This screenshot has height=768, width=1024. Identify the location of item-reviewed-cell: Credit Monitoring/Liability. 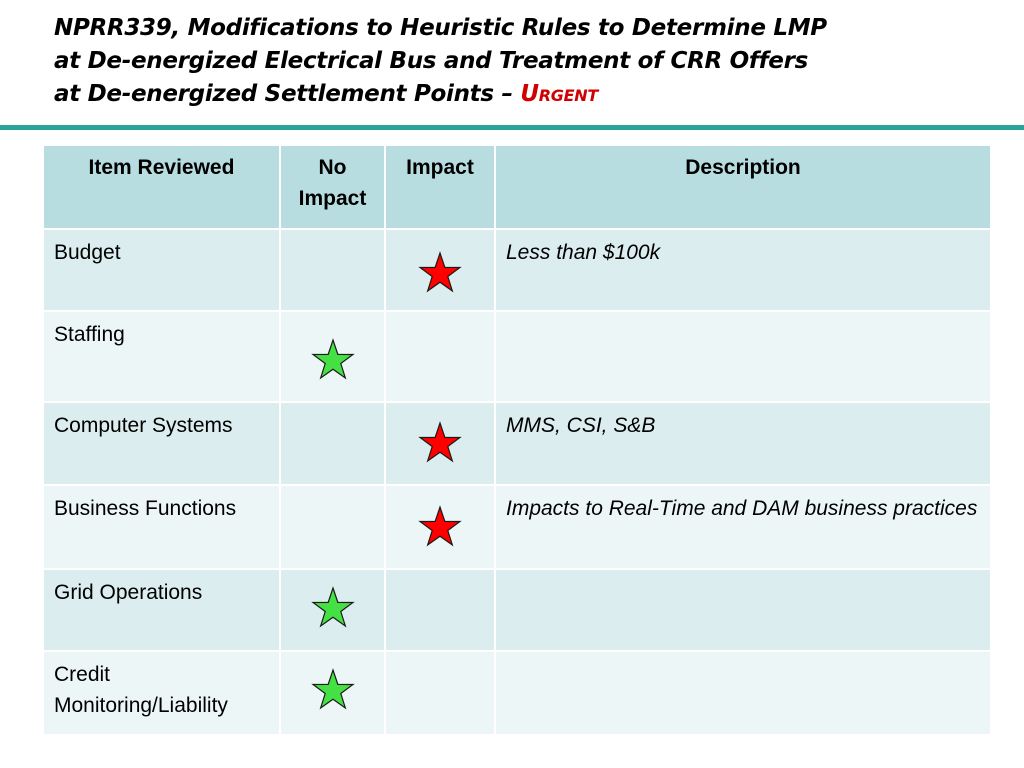
(161, 693).